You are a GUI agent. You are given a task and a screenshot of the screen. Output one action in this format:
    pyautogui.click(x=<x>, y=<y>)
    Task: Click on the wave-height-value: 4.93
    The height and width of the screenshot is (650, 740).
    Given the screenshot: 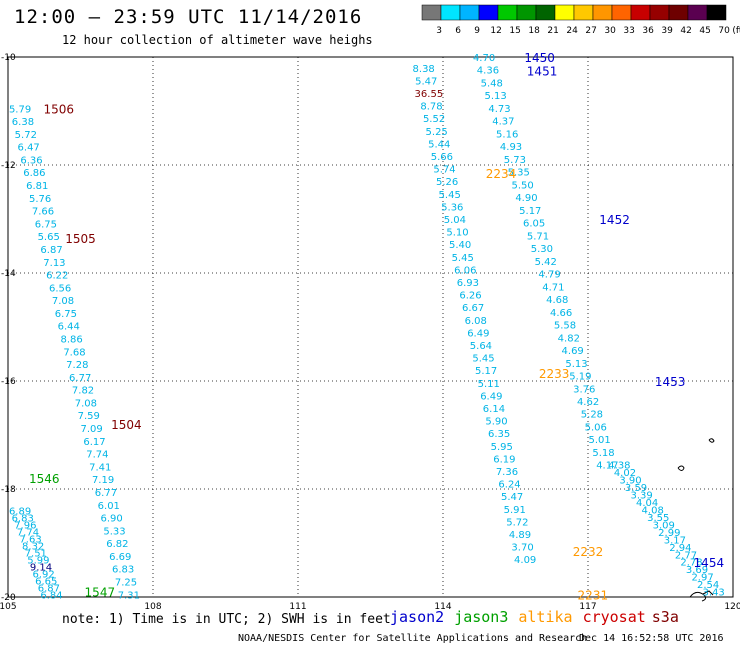 What is the action you would take?
    pyautogui.click(x=511, y=147)
    